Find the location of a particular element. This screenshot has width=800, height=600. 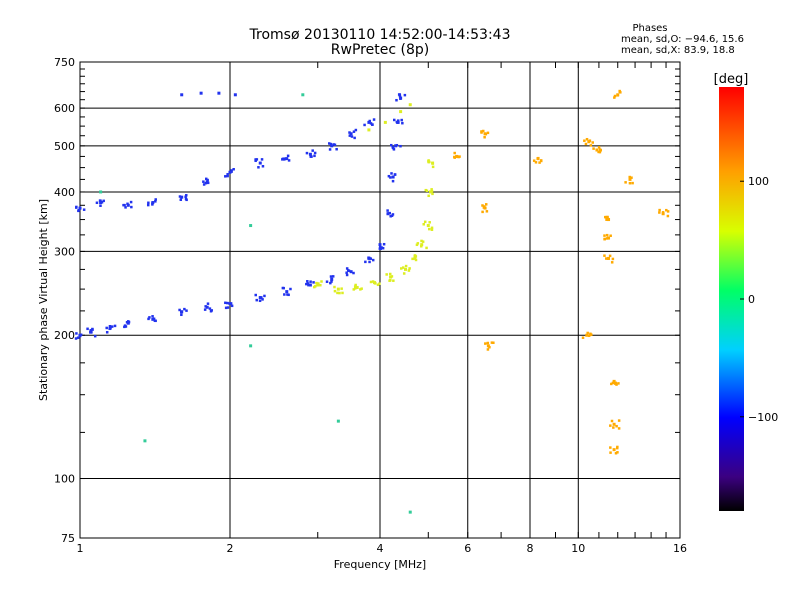

x-axis-label: Frequency [MHz] is located at coordinates (380, 564).